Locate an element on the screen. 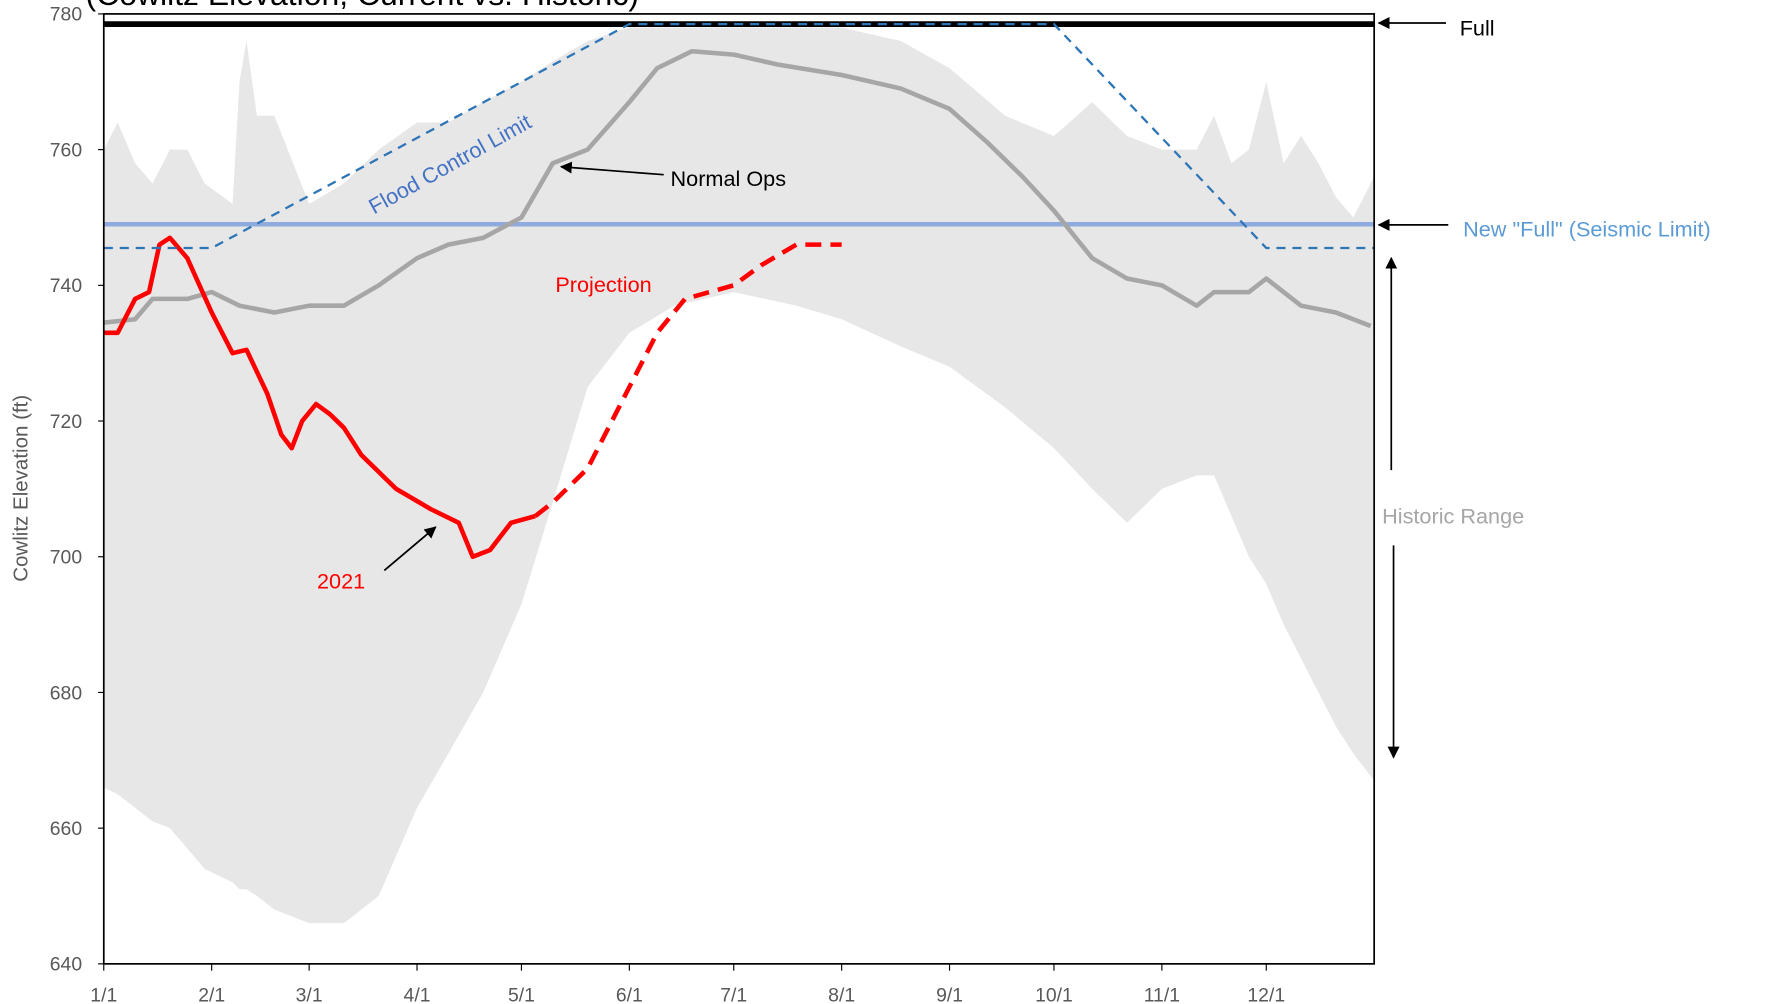 This screenshot has height=1004, width=1779. x-tick-label: 6/1 is located at coordinates (629, 994).